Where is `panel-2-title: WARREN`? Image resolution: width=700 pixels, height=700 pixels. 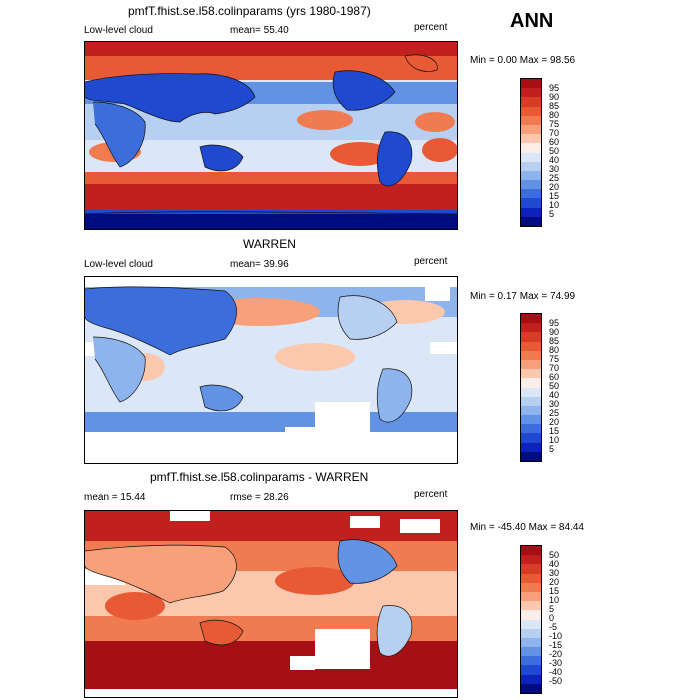
panel-2-title: WARREN is located at coordinates (269, 244).